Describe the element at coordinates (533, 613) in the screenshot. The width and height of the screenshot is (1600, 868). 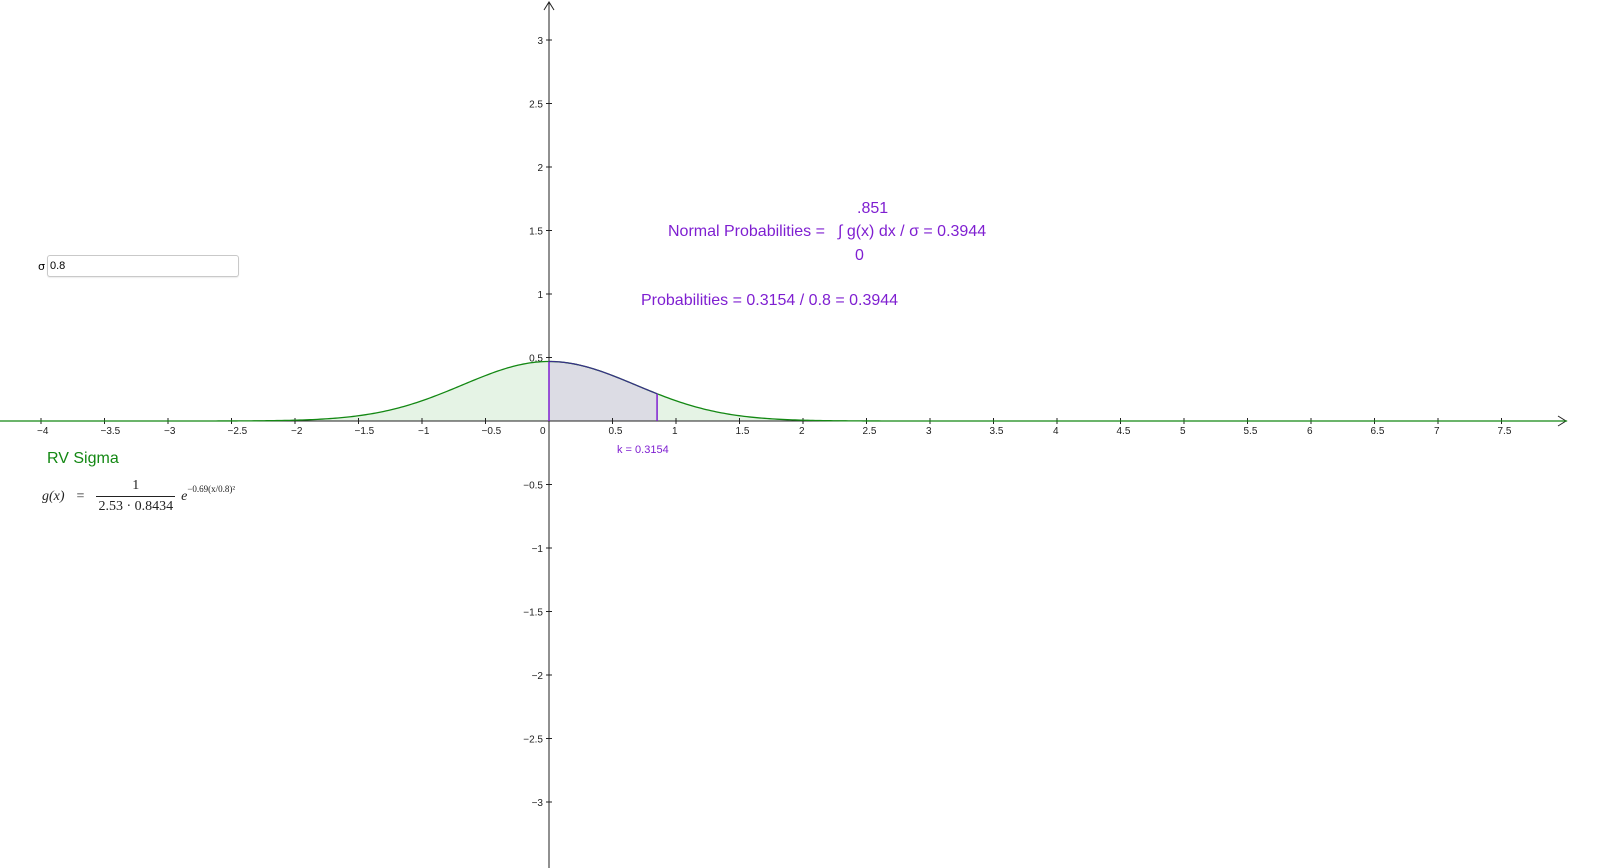
I see `y-tick-label: −1.5` at that location.